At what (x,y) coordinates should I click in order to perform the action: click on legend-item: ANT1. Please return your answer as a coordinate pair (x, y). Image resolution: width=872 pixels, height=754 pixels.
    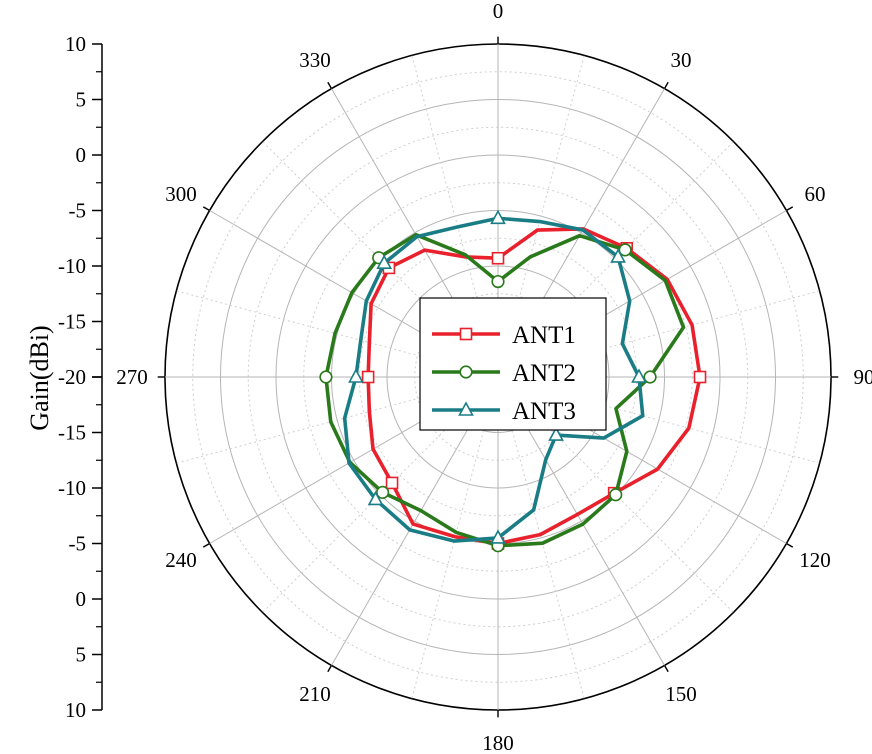
    Looking at the image, I should click on (504, 335).